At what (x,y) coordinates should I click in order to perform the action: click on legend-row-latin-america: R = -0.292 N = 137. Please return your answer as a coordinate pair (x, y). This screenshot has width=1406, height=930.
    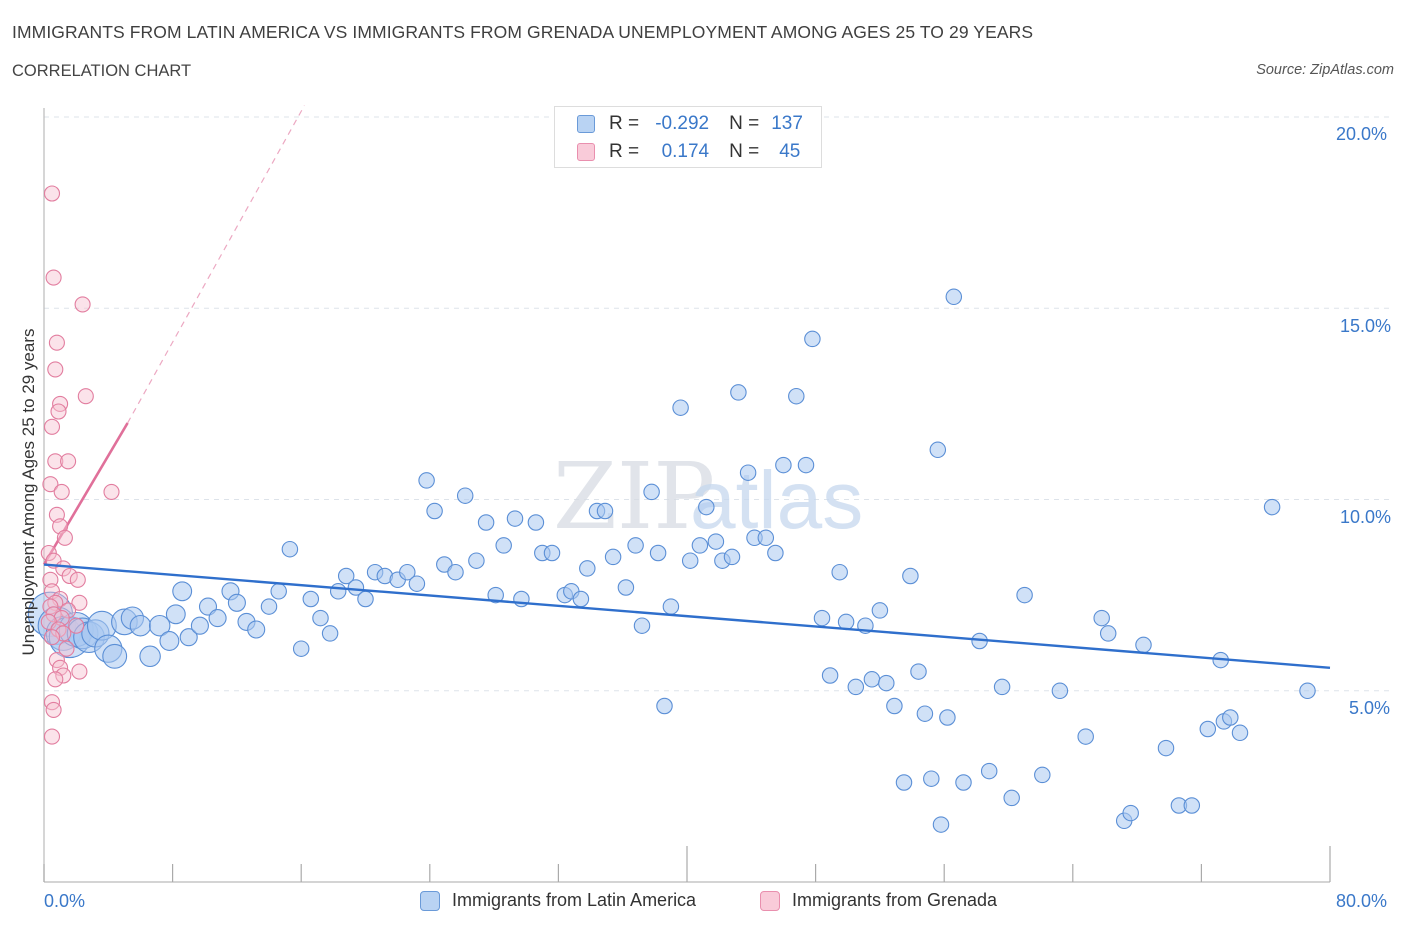
    Looking at the image, I should click on (690, 124).